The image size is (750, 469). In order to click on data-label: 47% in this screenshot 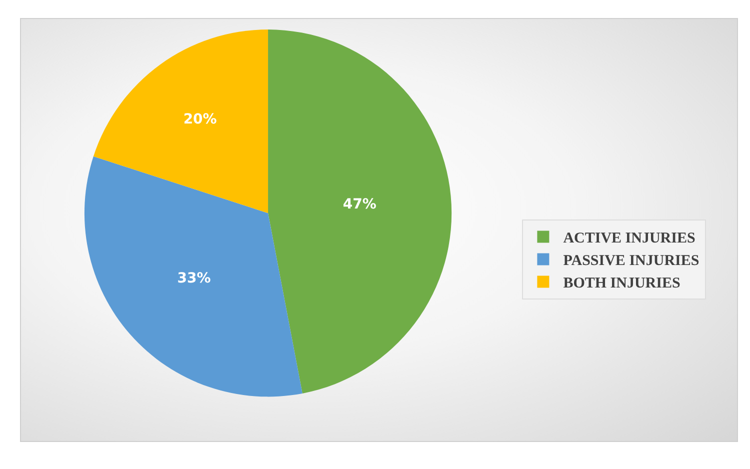, I will do `click(359, 204)`.